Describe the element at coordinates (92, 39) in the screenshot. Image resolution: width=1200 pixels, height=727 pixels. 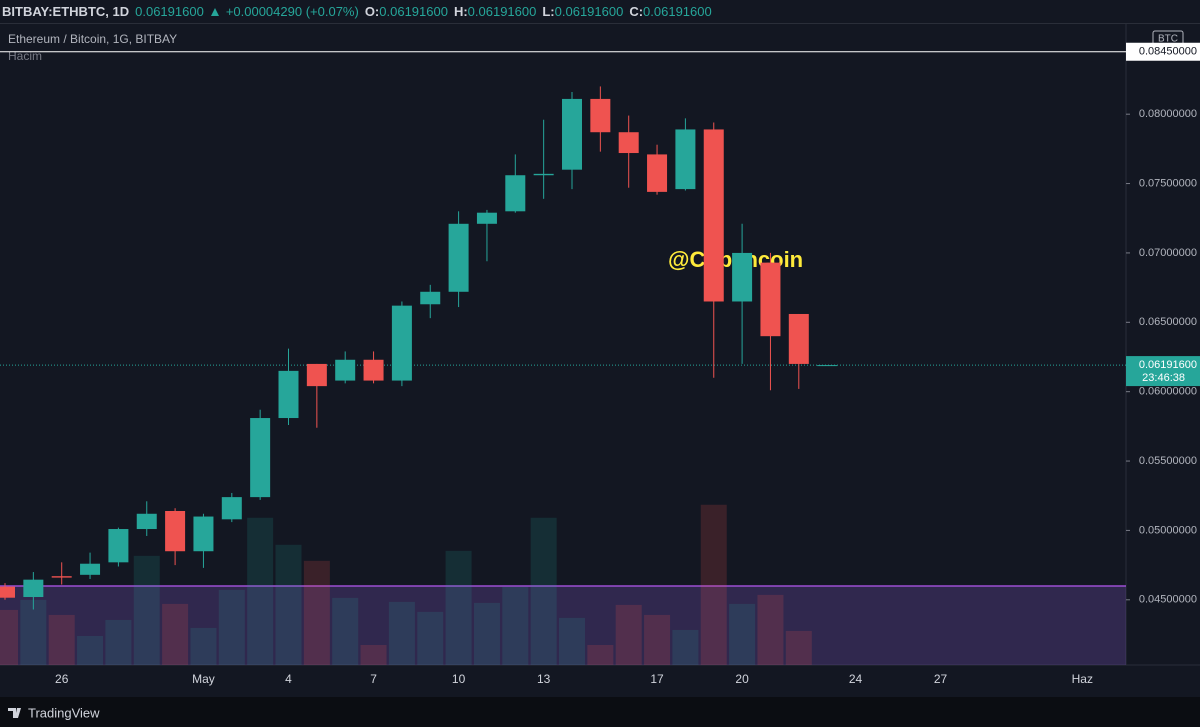
I see `chart-title: Ethereum / Bitcoin, 1G, BITBAY` at that location.